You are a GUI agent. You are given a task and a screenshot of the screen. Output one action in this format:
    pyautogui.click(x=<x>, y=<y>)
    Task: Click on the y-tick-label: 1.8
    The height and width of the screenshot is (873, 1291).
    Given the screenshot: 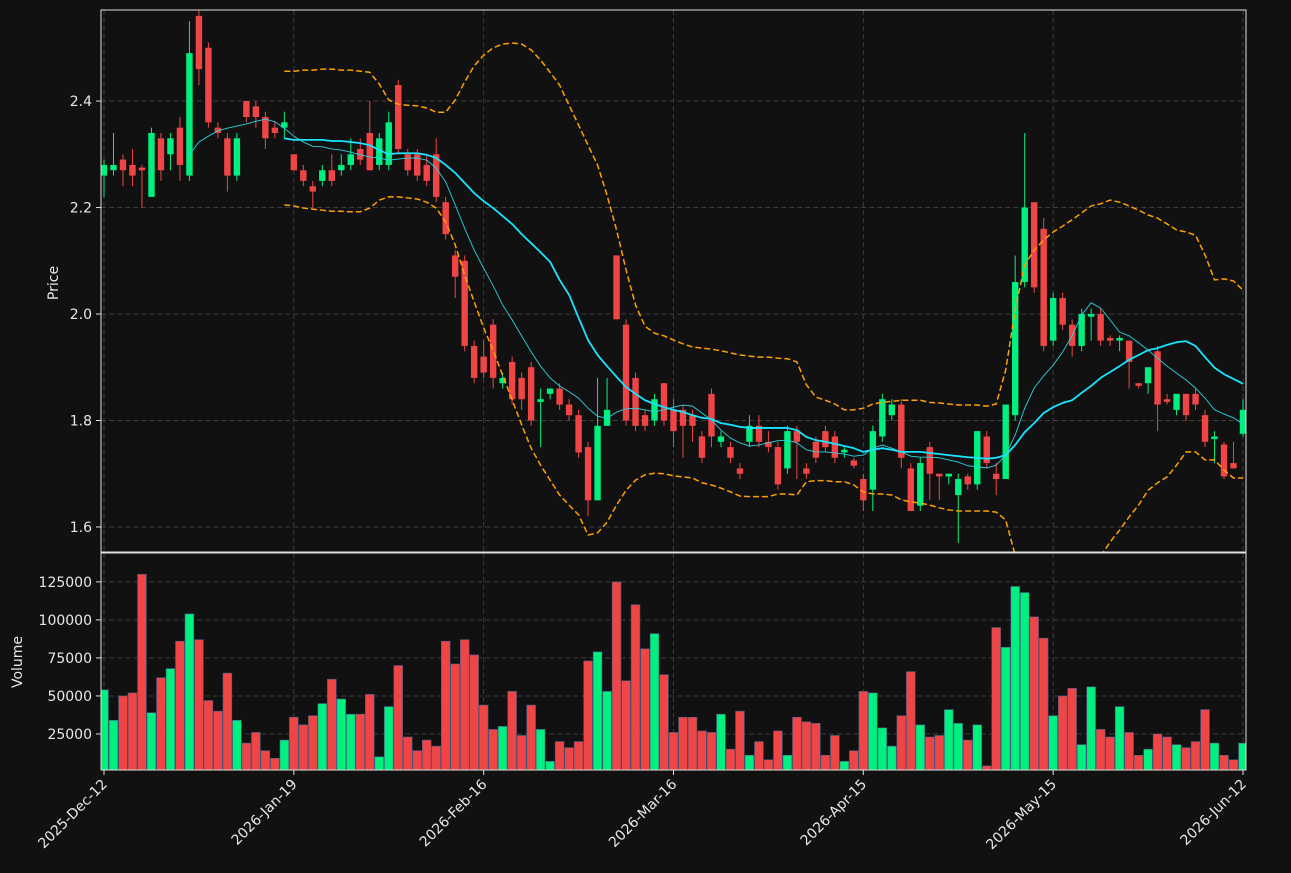 What is the action you would take?
    pyautogui.click(x=81, y=421)
    